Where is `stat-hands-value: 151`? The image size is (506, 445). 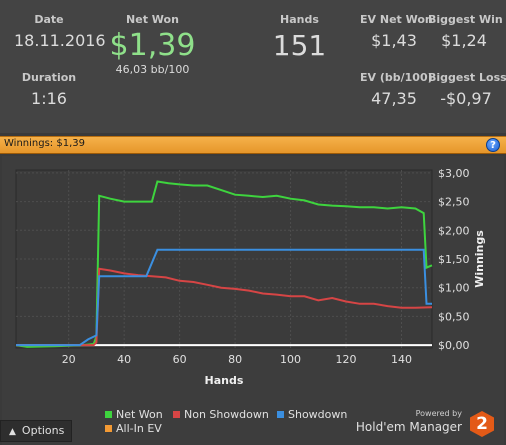
stat-hands-value: 151 is located at coordinates (299, 45).